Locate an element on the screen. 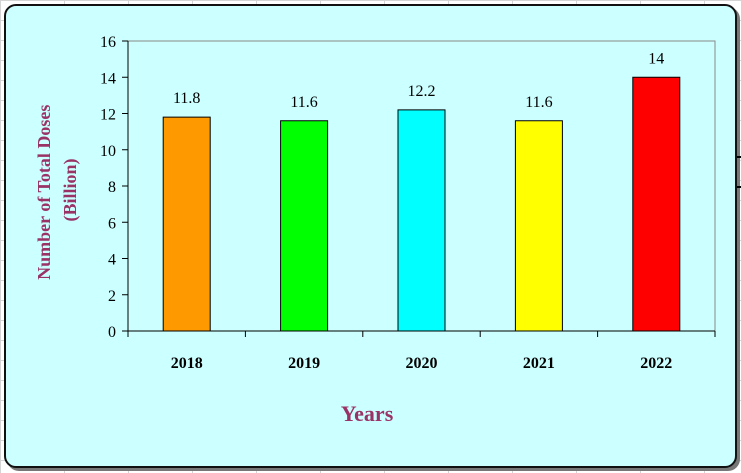 The height and width of the screenshot is (473, 741). y-axis-title-line2: (Billion) is located at coordinates (70, 189).